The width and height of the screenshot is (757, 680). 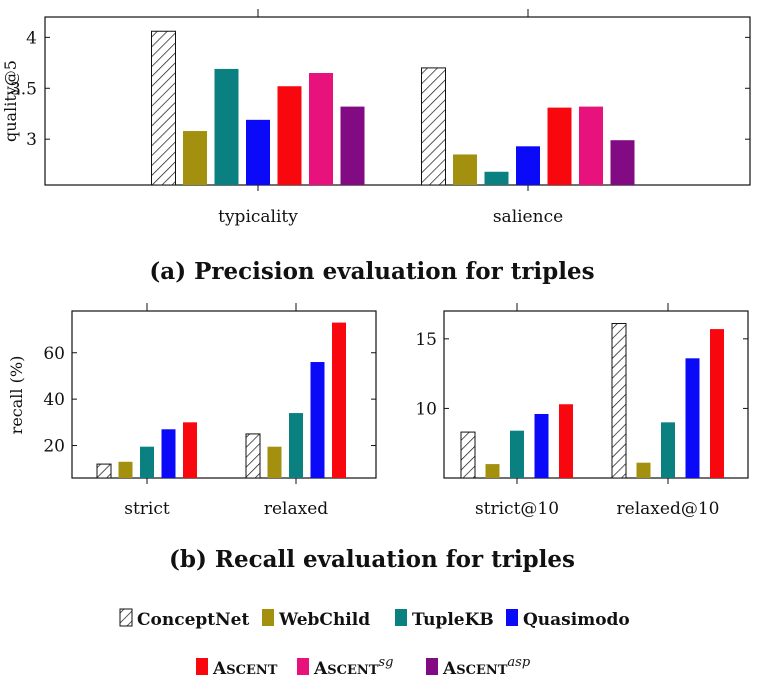 I want to click on bar-quasimodo-strict@10, so click(x=541, y=445).